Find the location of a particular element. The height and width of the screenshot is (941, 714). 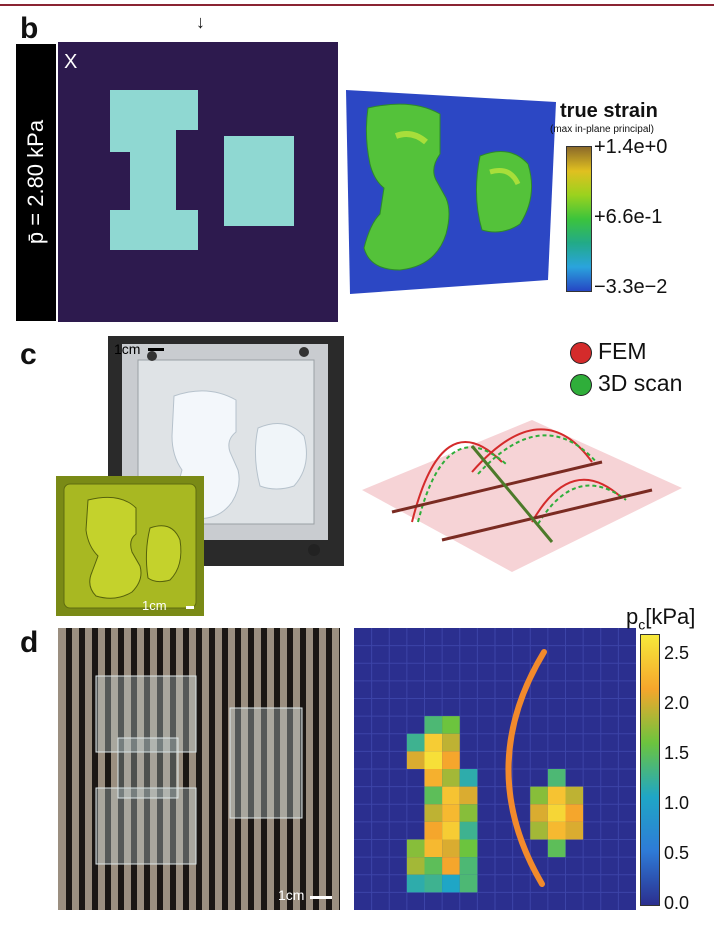

panel-letter-c: c is located at coordinates (28, 354).